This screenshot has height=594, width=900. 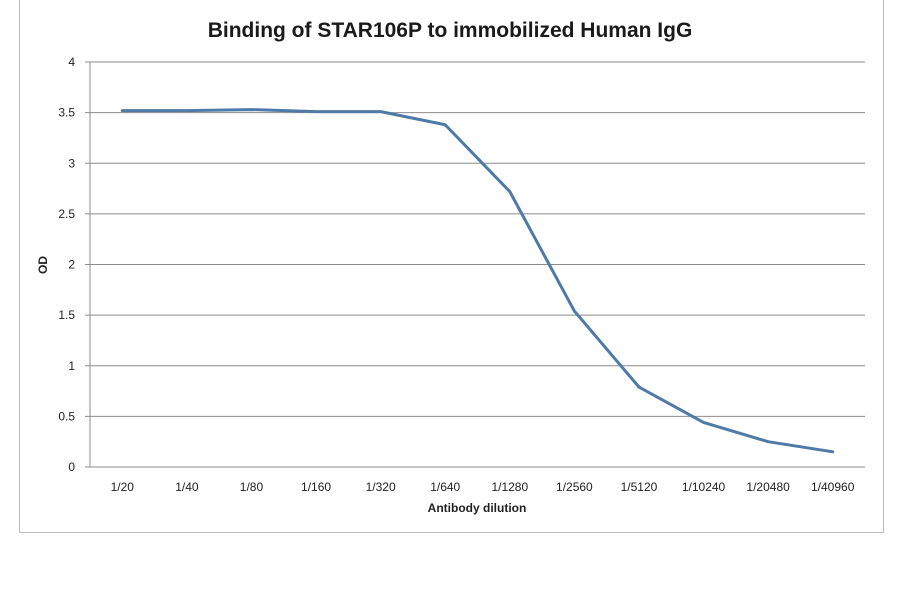 I want to click on y-tick-label: 0.5, so click(x=66, y=416).